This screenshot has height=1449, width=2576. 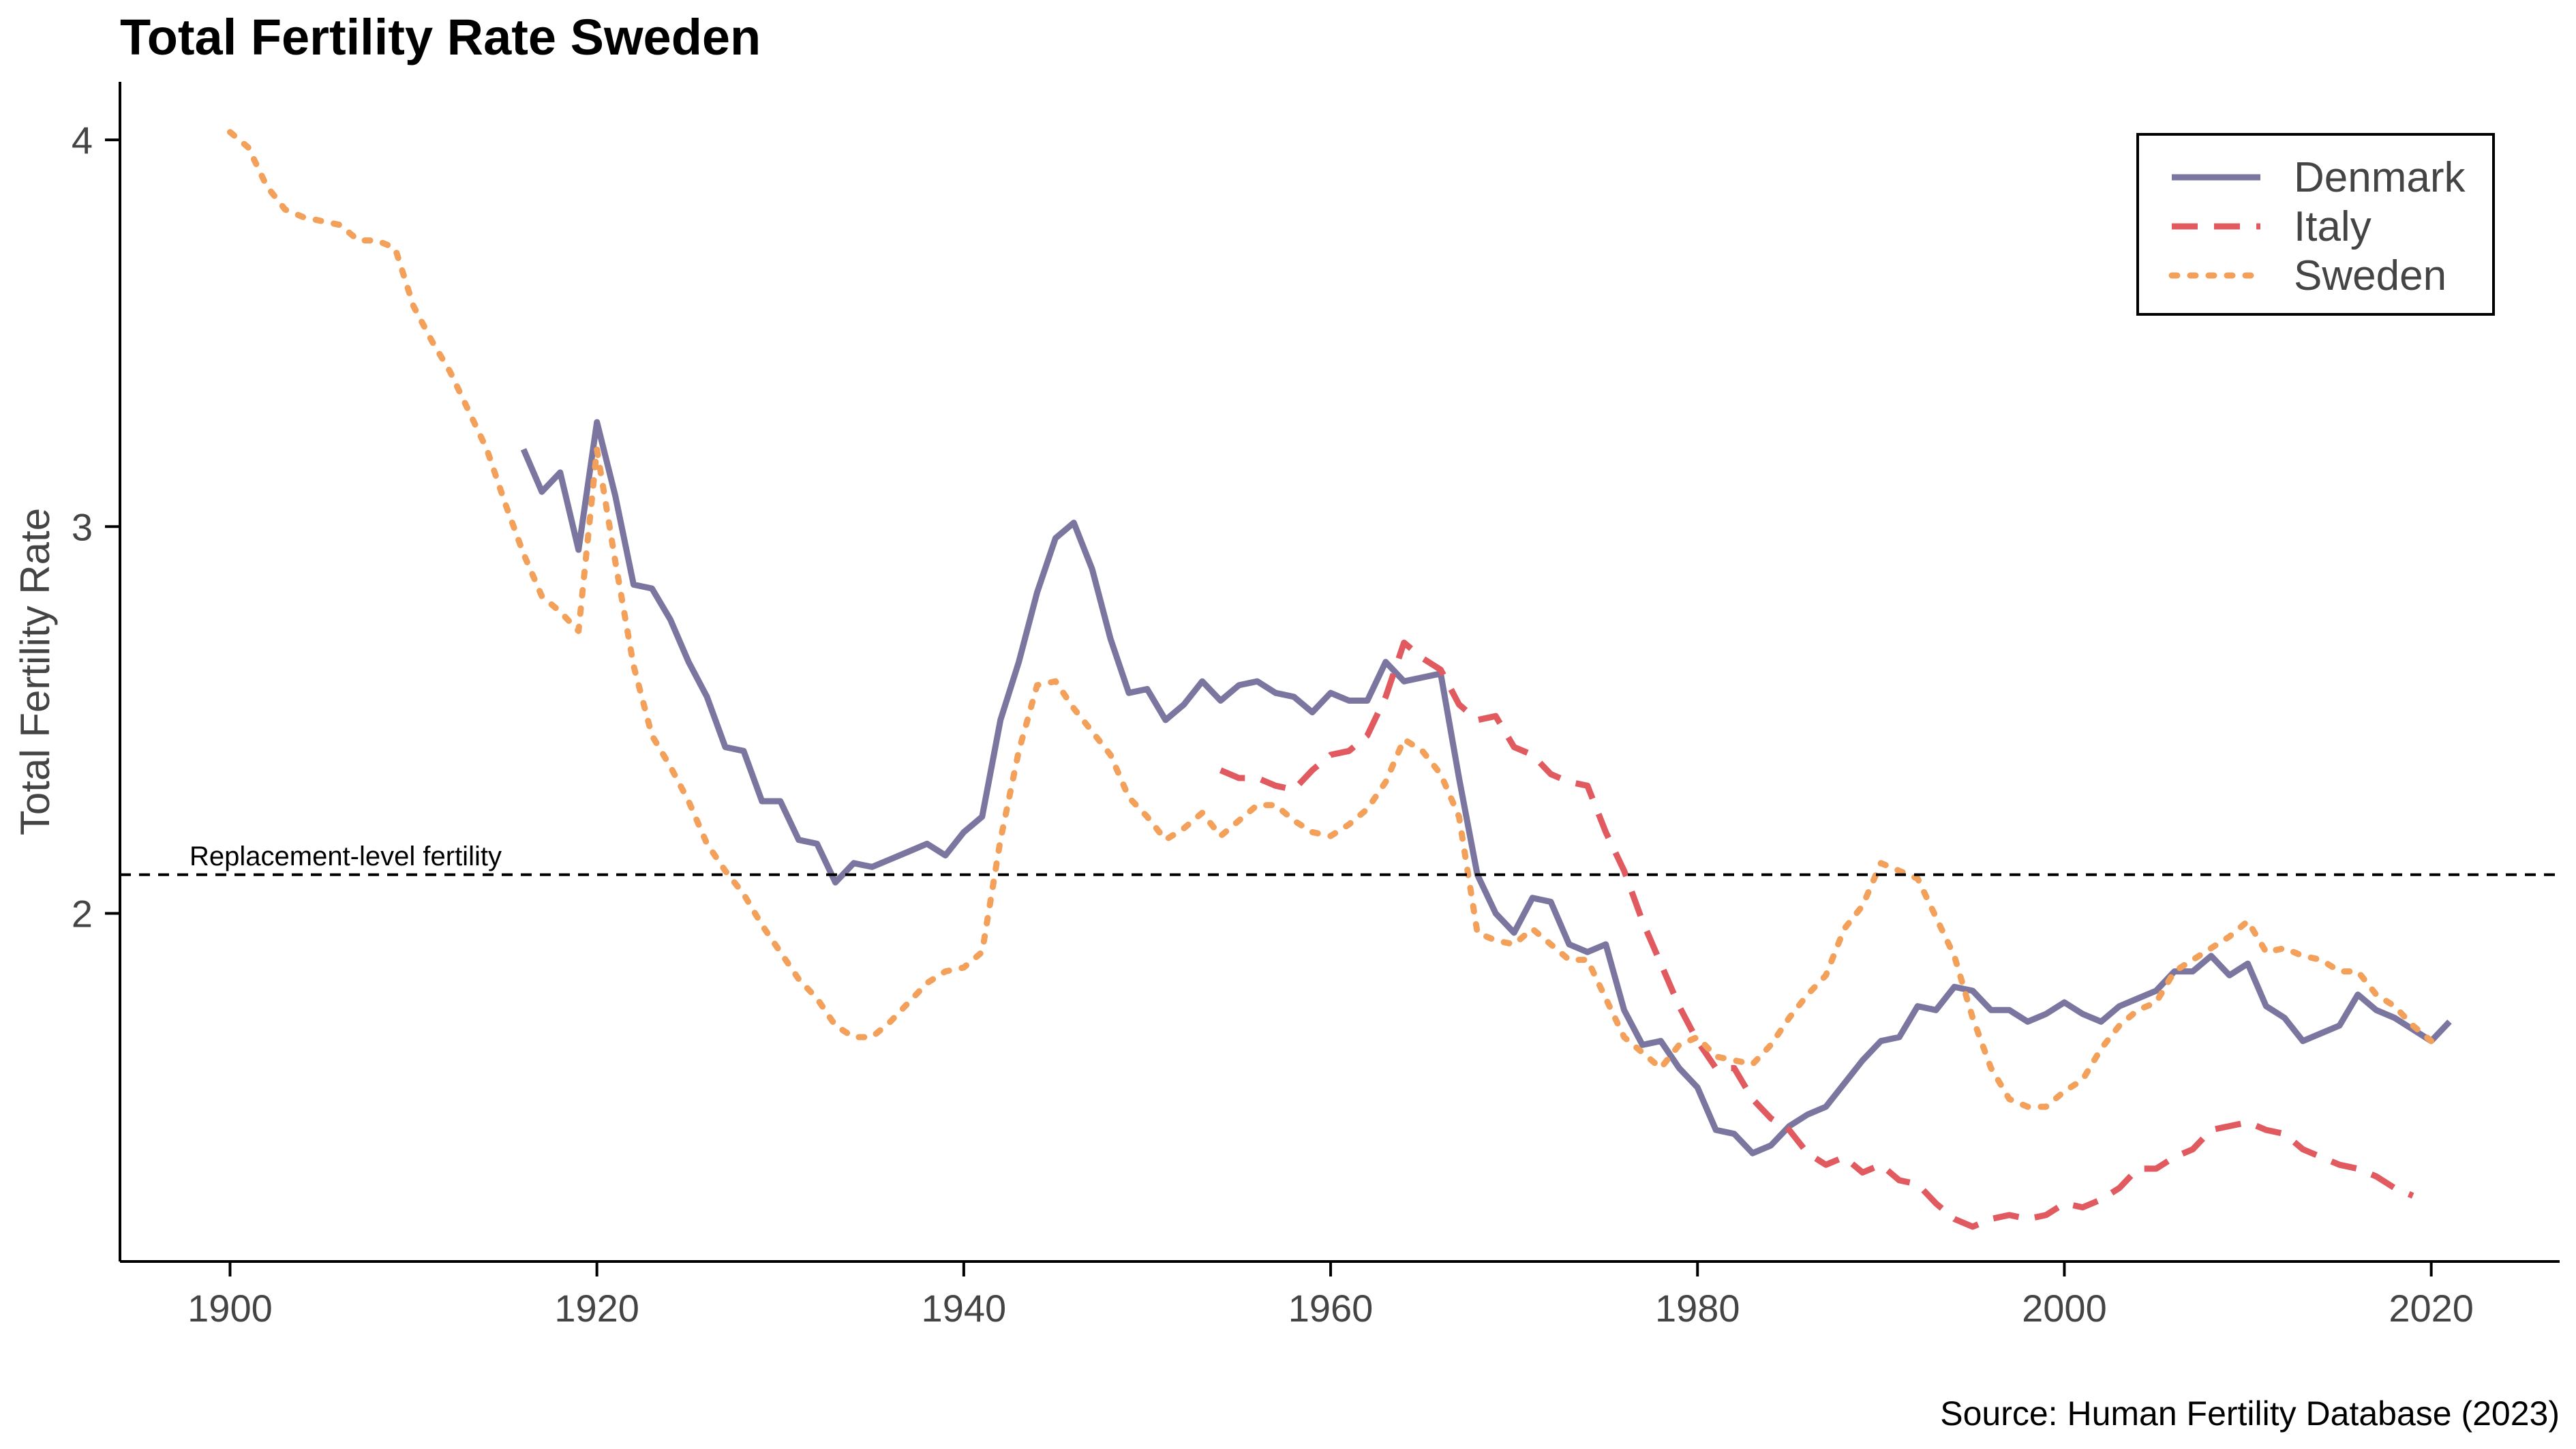 What do you see at coordinates (96, 527) in the screenshot?
I see `y-ticks: 2 3 4` at bounding box center [96, 527].